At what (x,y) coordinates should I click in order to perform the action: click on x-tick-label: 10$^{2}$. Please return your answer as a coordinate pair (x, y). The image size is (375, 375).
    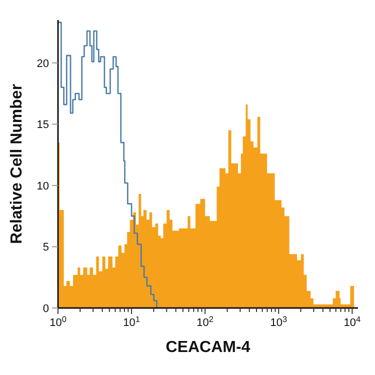
    Looking at the image, I should click on (205, 321).